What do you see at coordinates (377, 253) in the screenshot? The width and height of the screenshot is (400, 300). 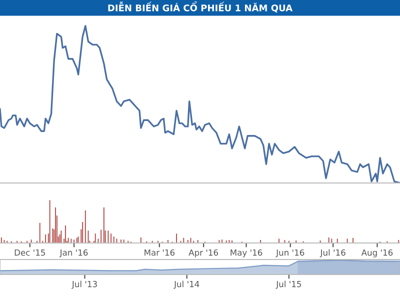 I see `x-tick-label: Aug '16` at bounding box center [377, 253].